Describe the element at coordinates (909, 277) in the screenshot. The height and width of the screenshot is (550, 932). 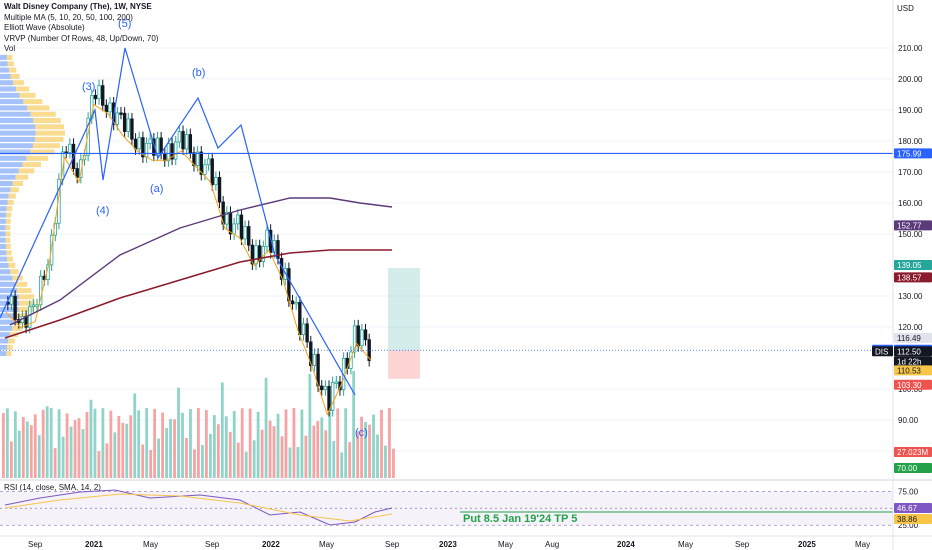
I see `price-label-text: 138.57` at that location.